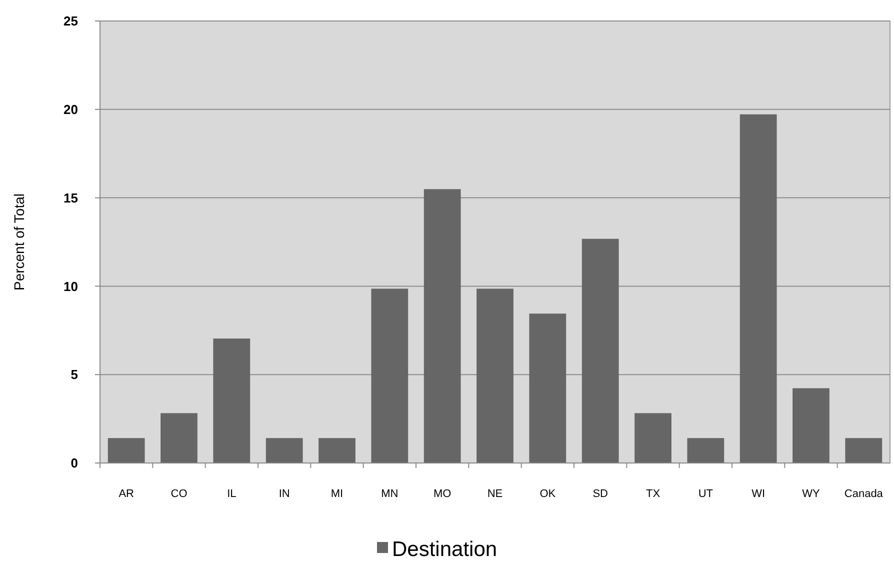  I want to click on x-tick-label: AR, so click(126, 494).